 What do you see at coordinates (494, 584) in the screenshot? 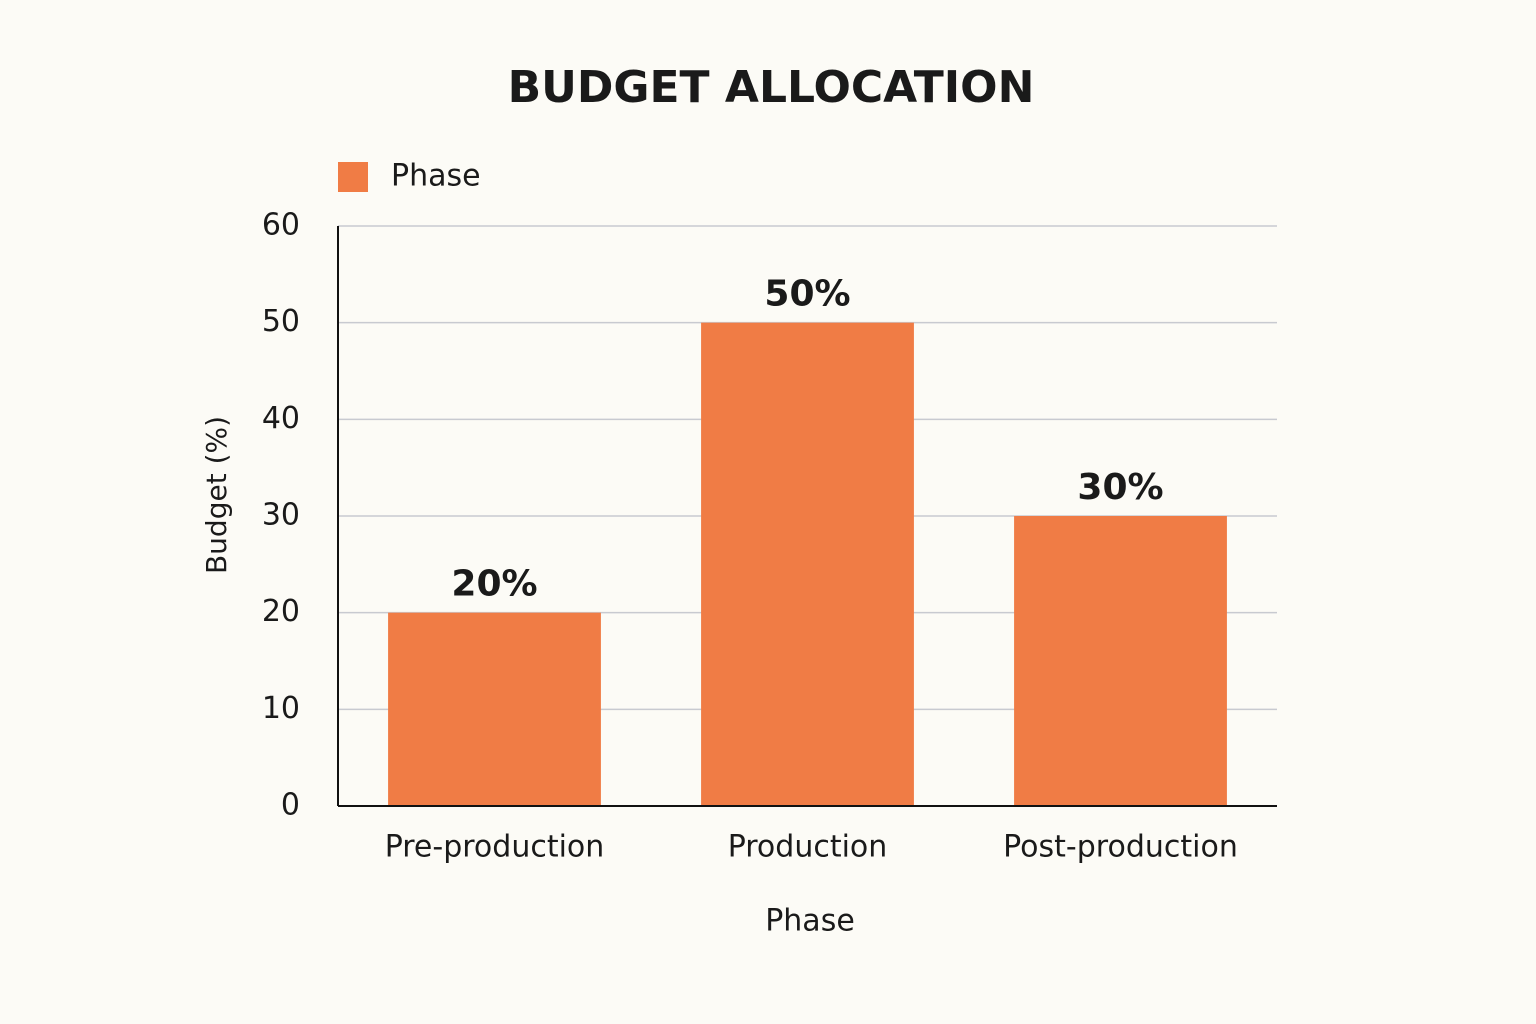
I see `value-label: 20%` at bounding box center [494, 584].